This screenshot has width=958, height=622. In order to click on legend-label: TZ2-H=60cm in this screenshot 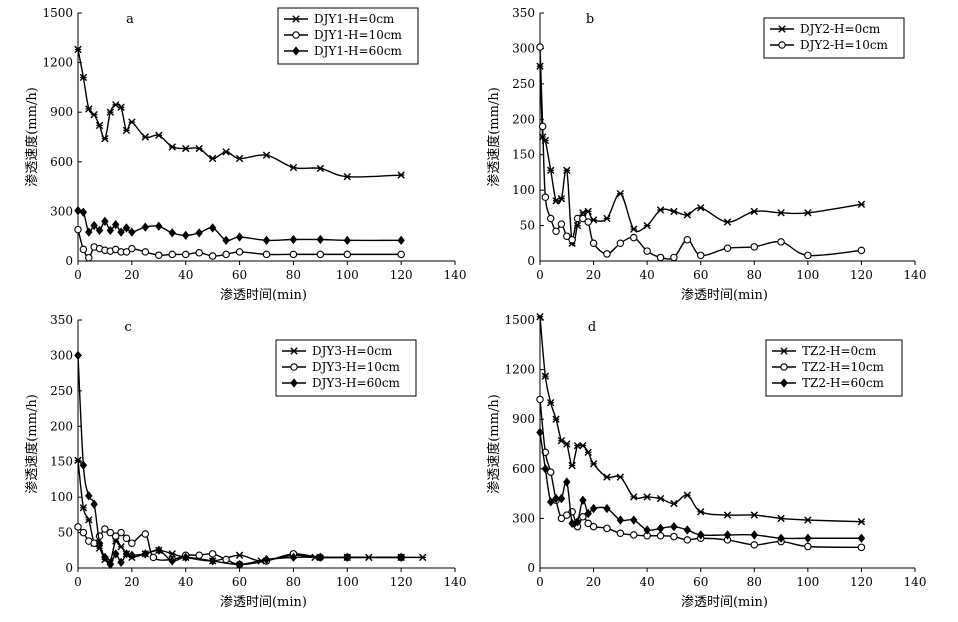, I will do `click(843, 383)`.